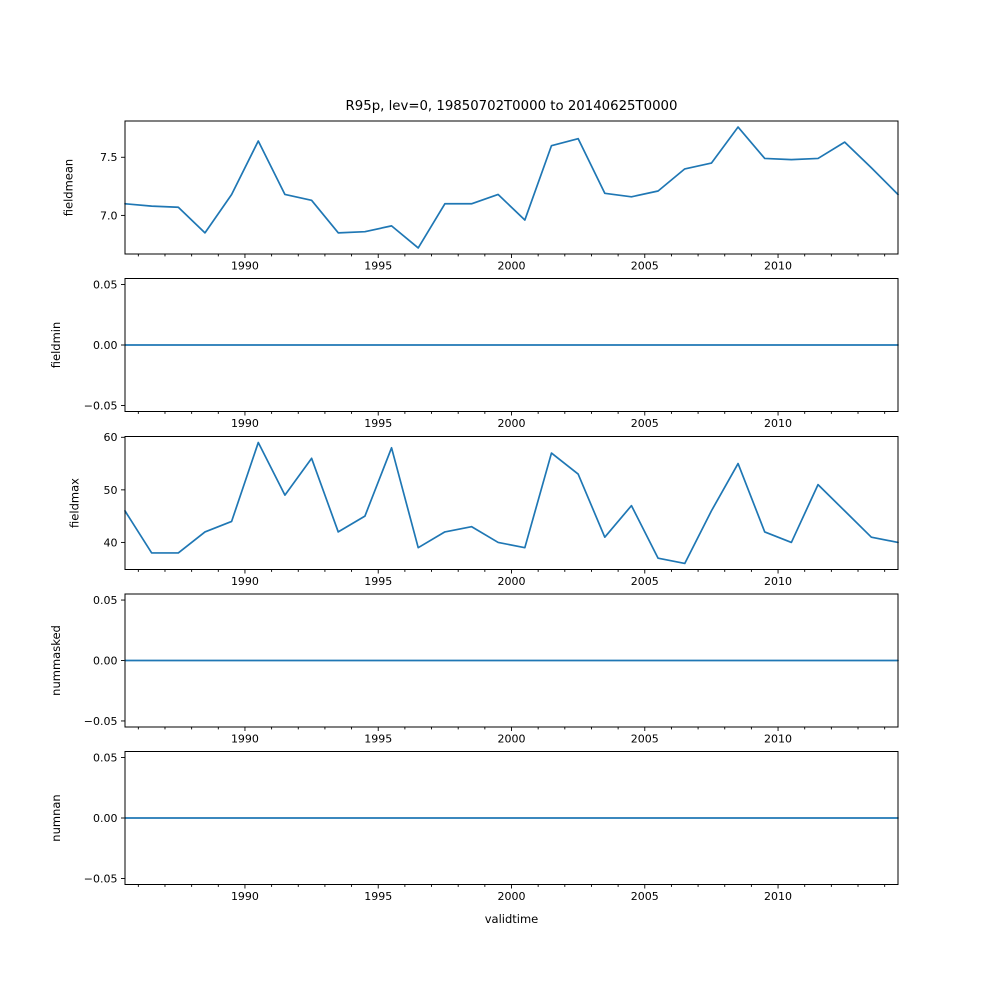 Image resolution: width=1000 pixels, height=1000 pixels. Describe the element at coordinates (511, 919) in the screenshot. I see `x-axis-label: validtime` at that location.